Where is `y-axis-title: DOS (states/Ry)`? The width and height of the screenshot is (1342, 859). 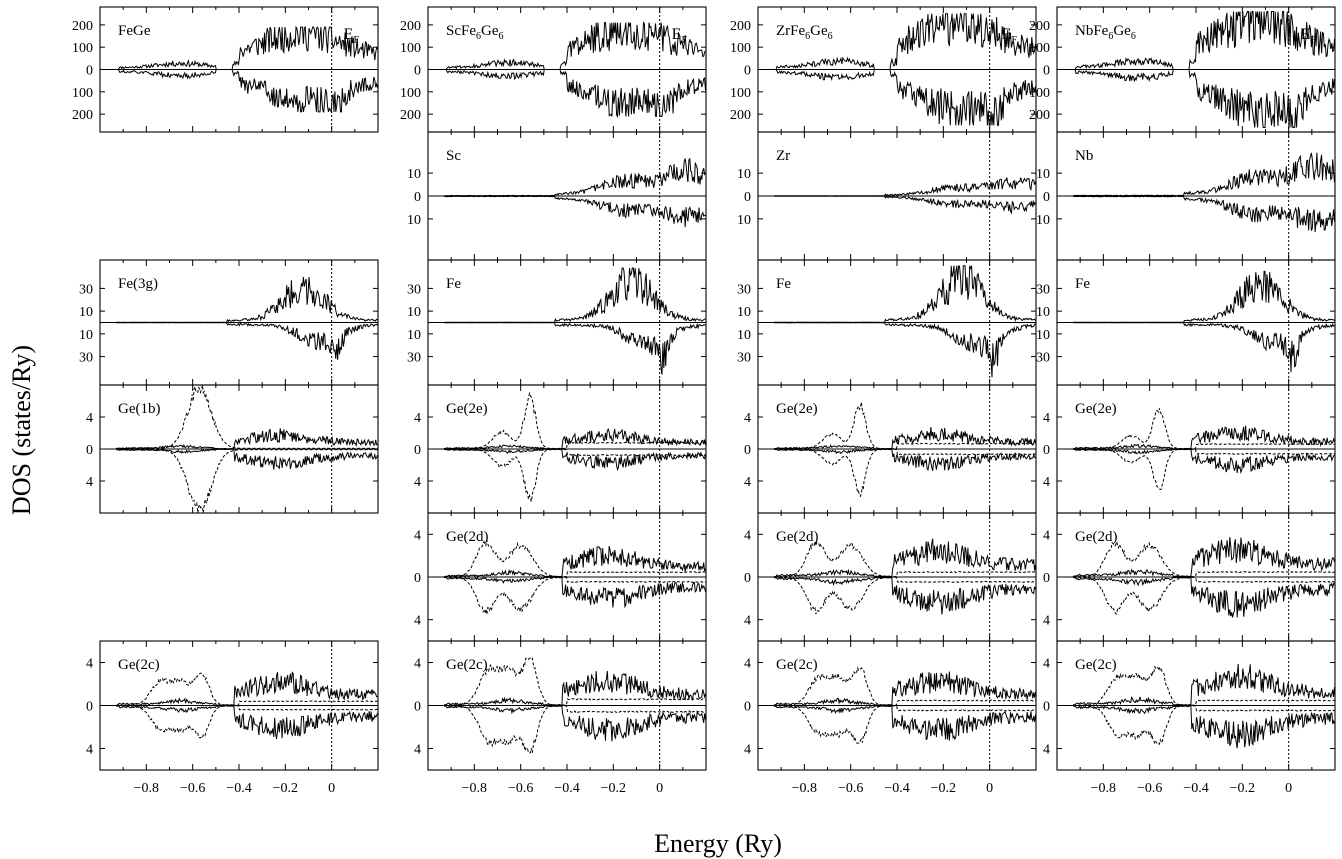
y-axis-title: DOS (states/Ry) is located at coordinates (21, 430).